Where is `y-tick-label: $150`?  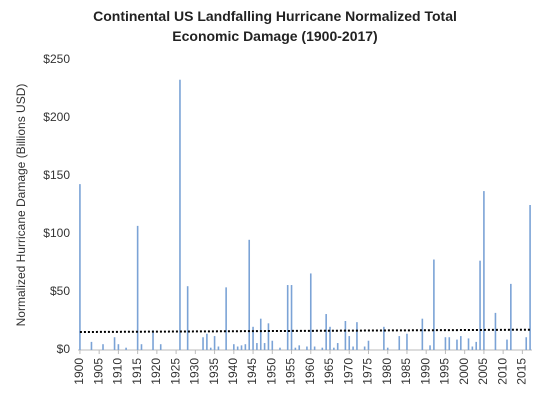 y-tick-label: $150 is located at coordinates (56, 175).